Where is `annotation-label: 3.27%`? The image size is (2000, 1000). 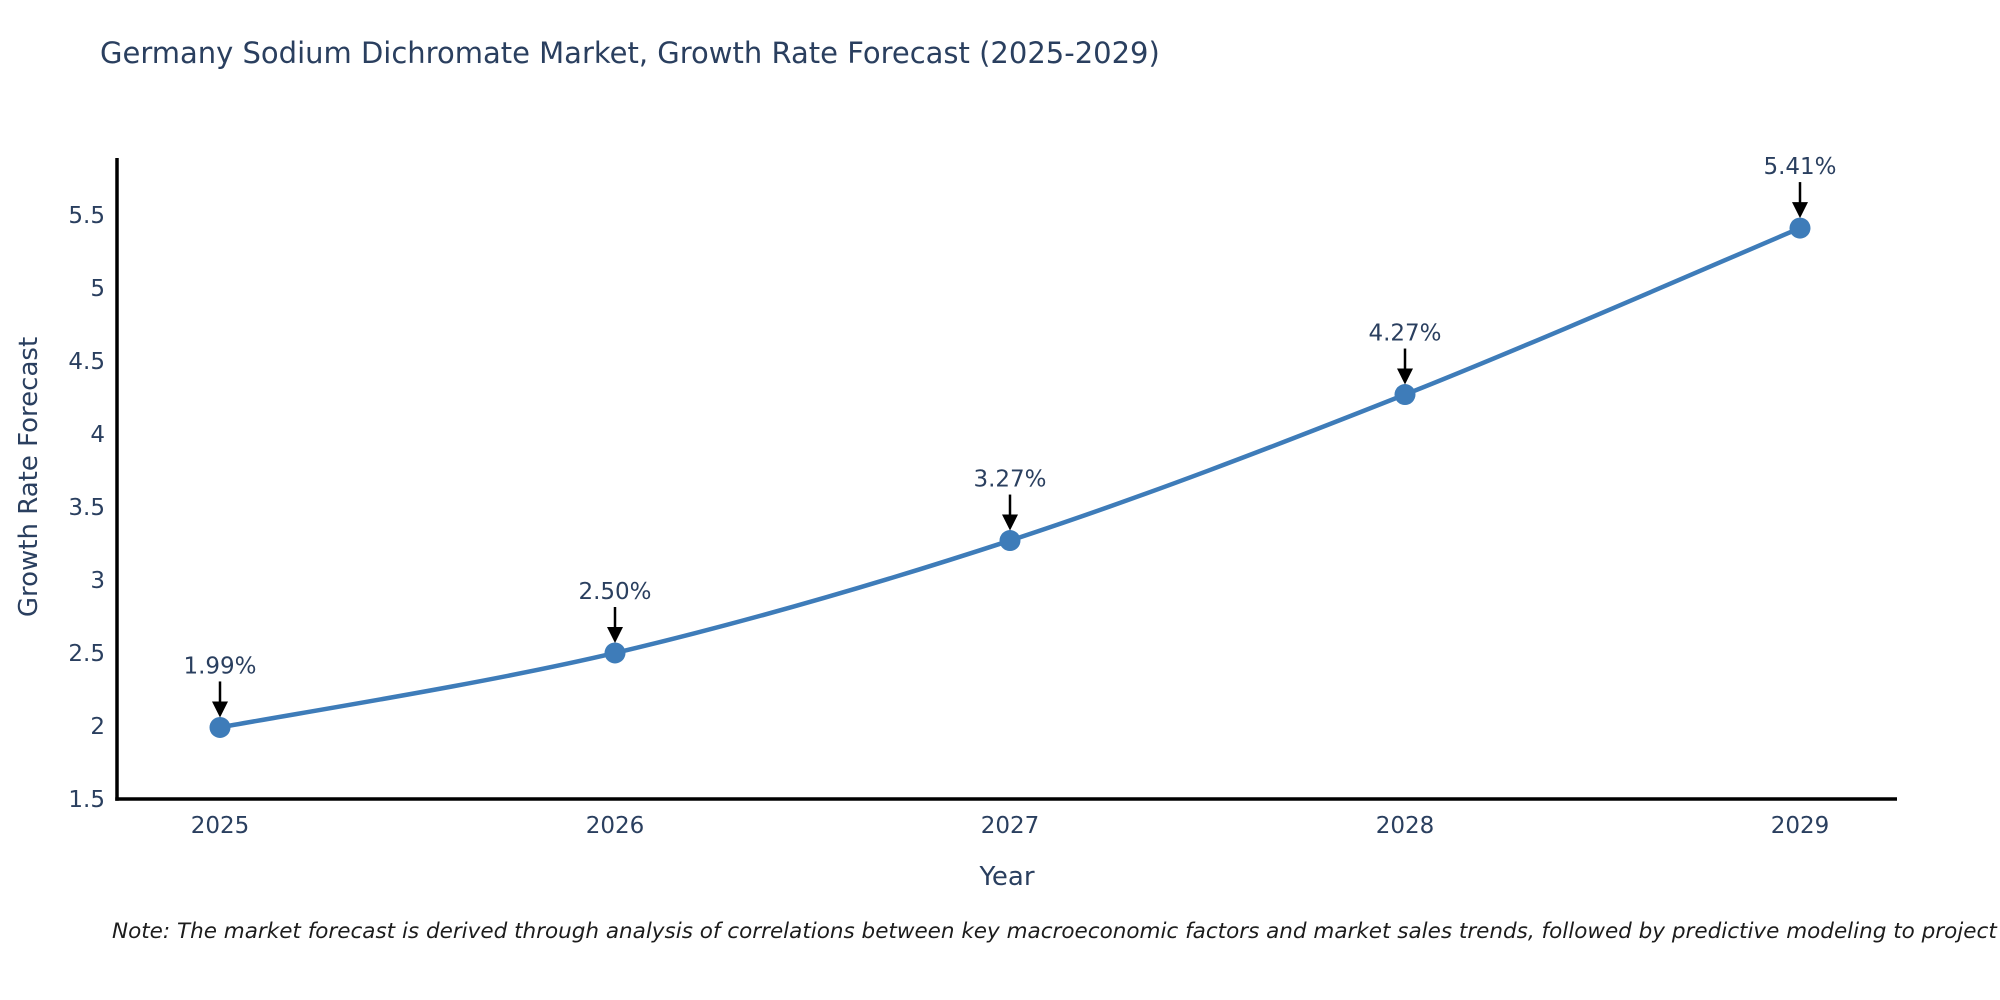
annotation-label: 3.27% is located at coordinates (1009, 480).